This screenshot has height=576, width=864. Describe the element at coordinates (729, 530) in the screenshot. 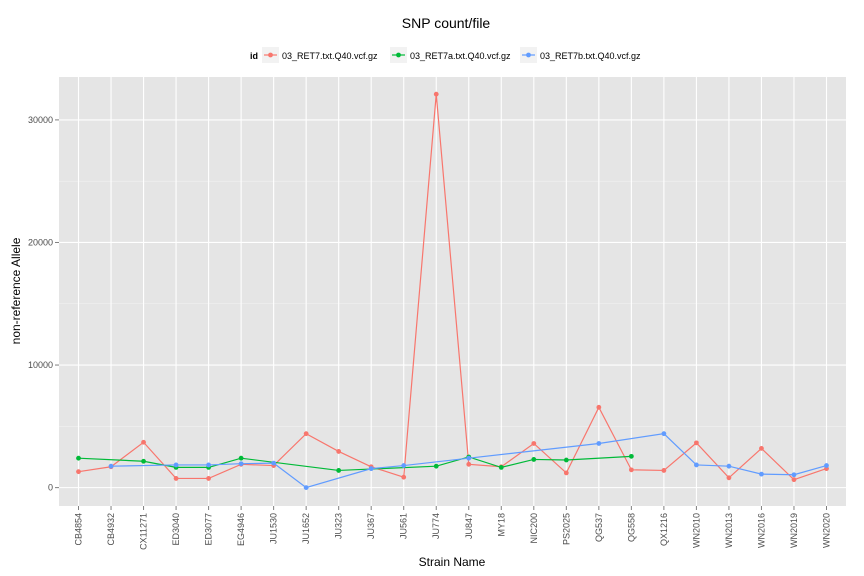

I see `x-tick-label: WN2013` at that location.